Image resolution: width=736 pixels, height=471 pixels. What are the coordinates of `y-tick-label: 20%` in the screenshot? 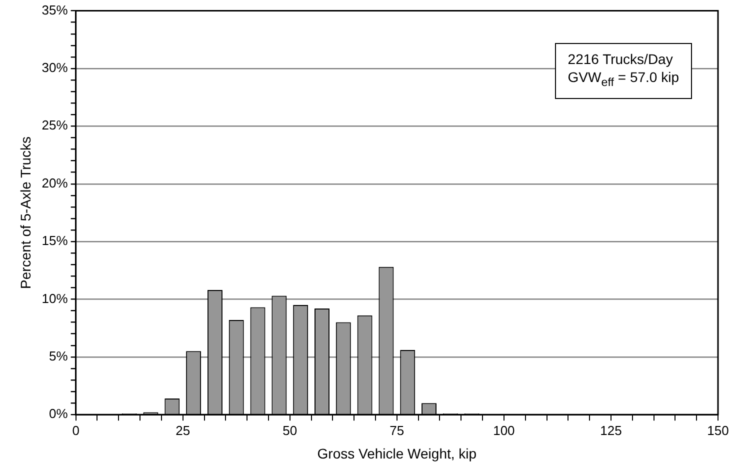 It's located at (55, 182).